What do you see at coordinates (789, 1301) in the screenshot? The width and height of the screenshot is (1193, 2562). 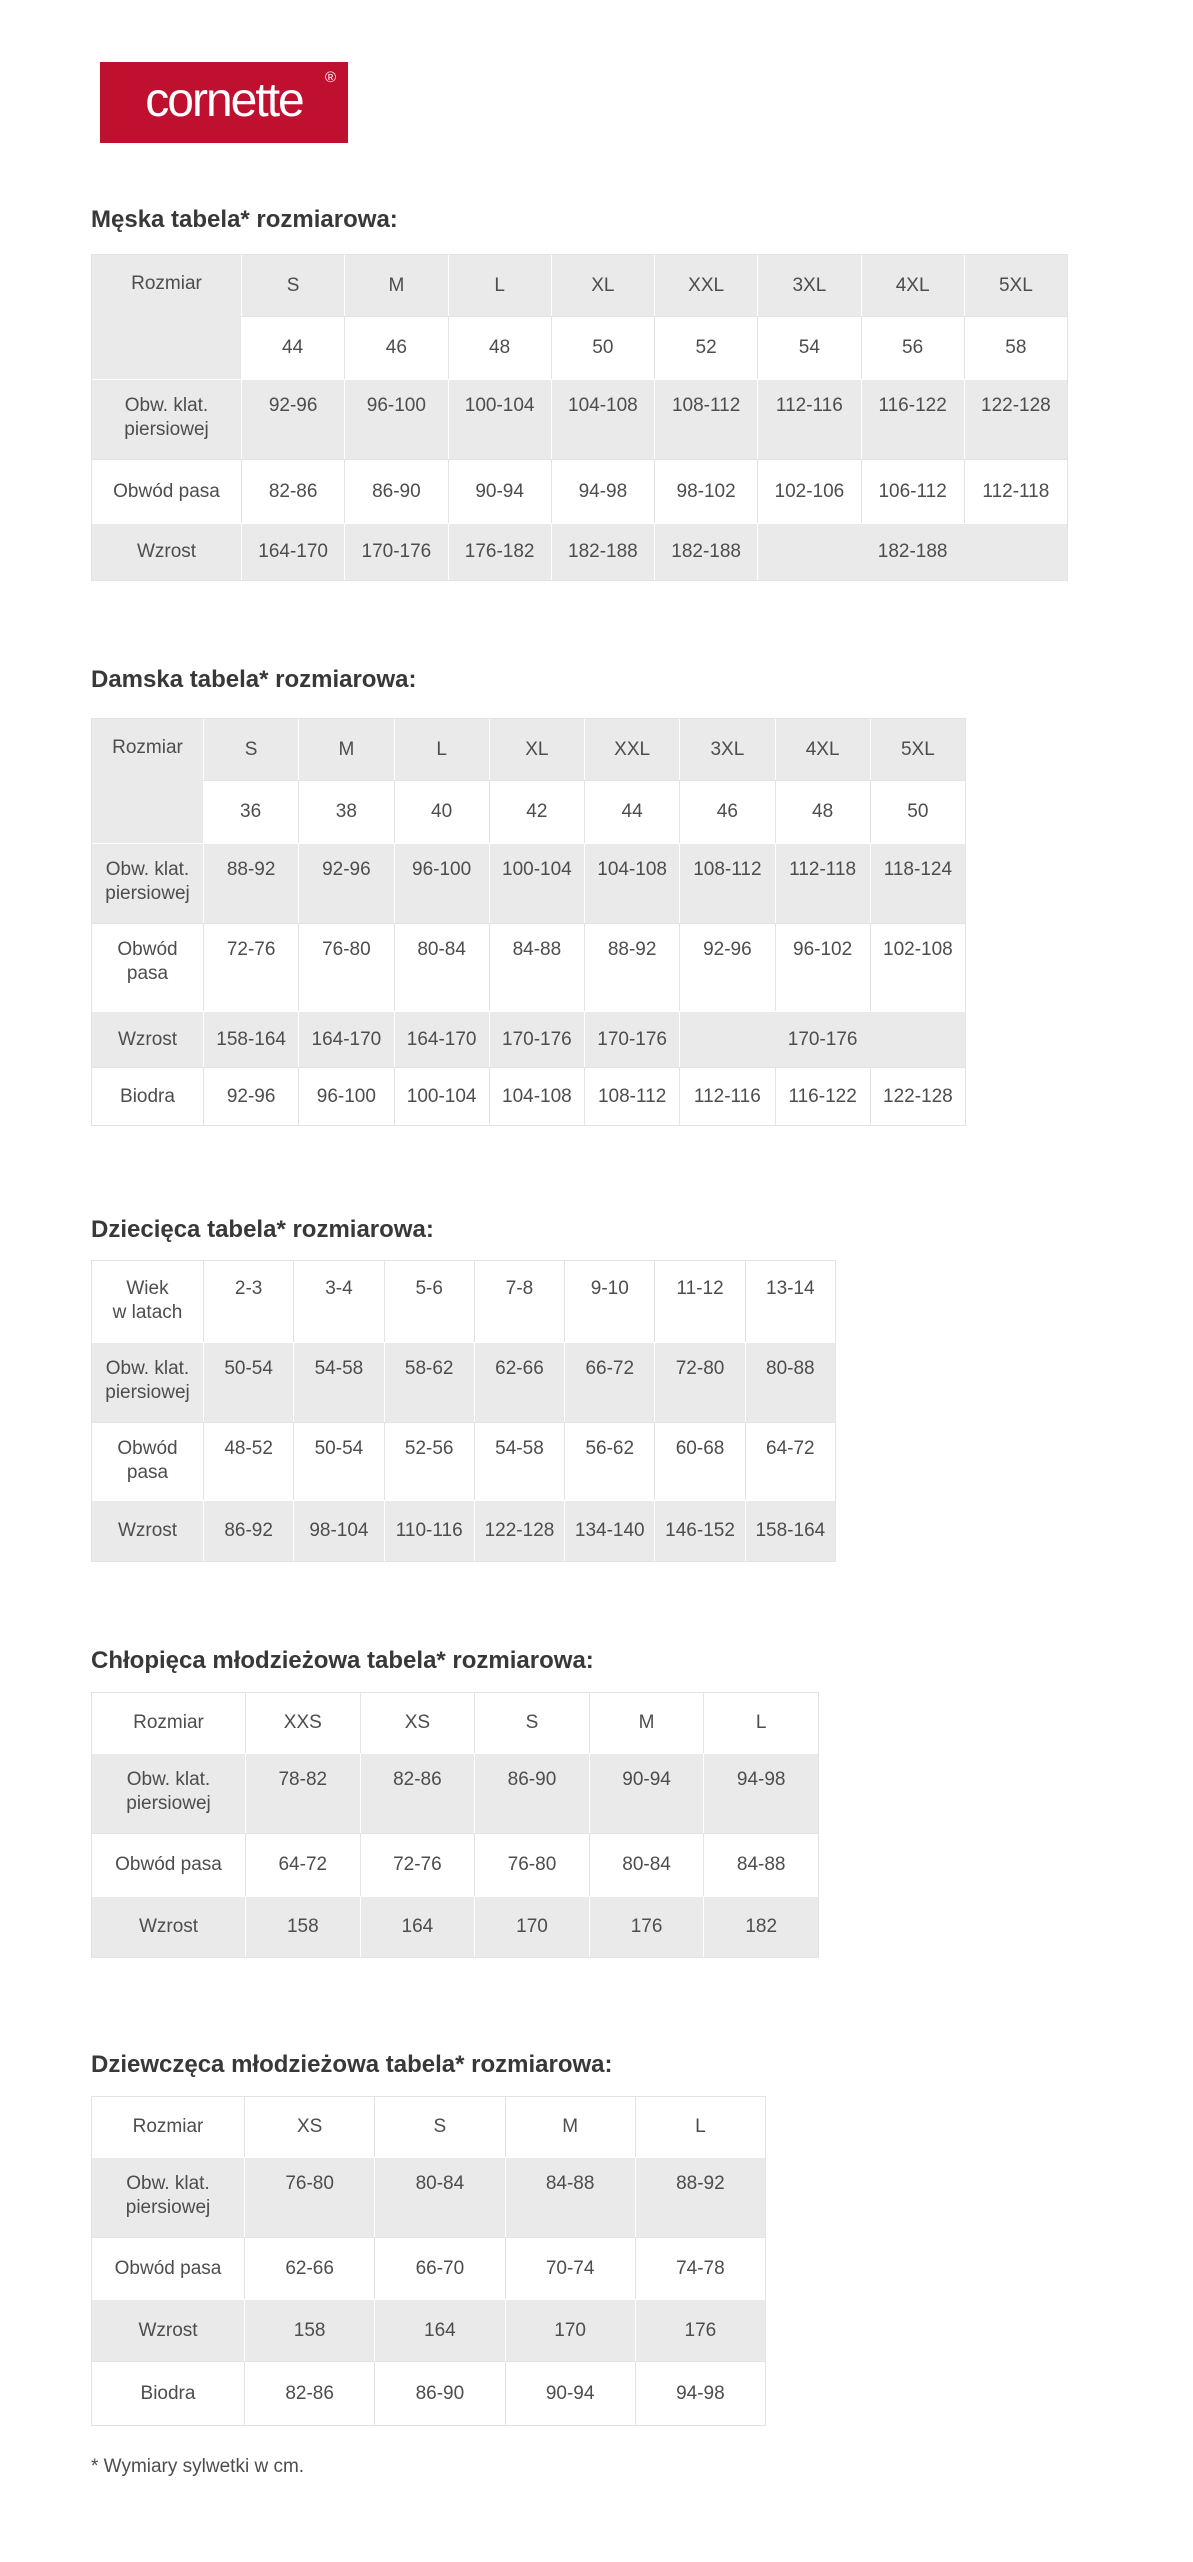 I see `age-label-cell: 13-14` at bounding box center [789, 1301].